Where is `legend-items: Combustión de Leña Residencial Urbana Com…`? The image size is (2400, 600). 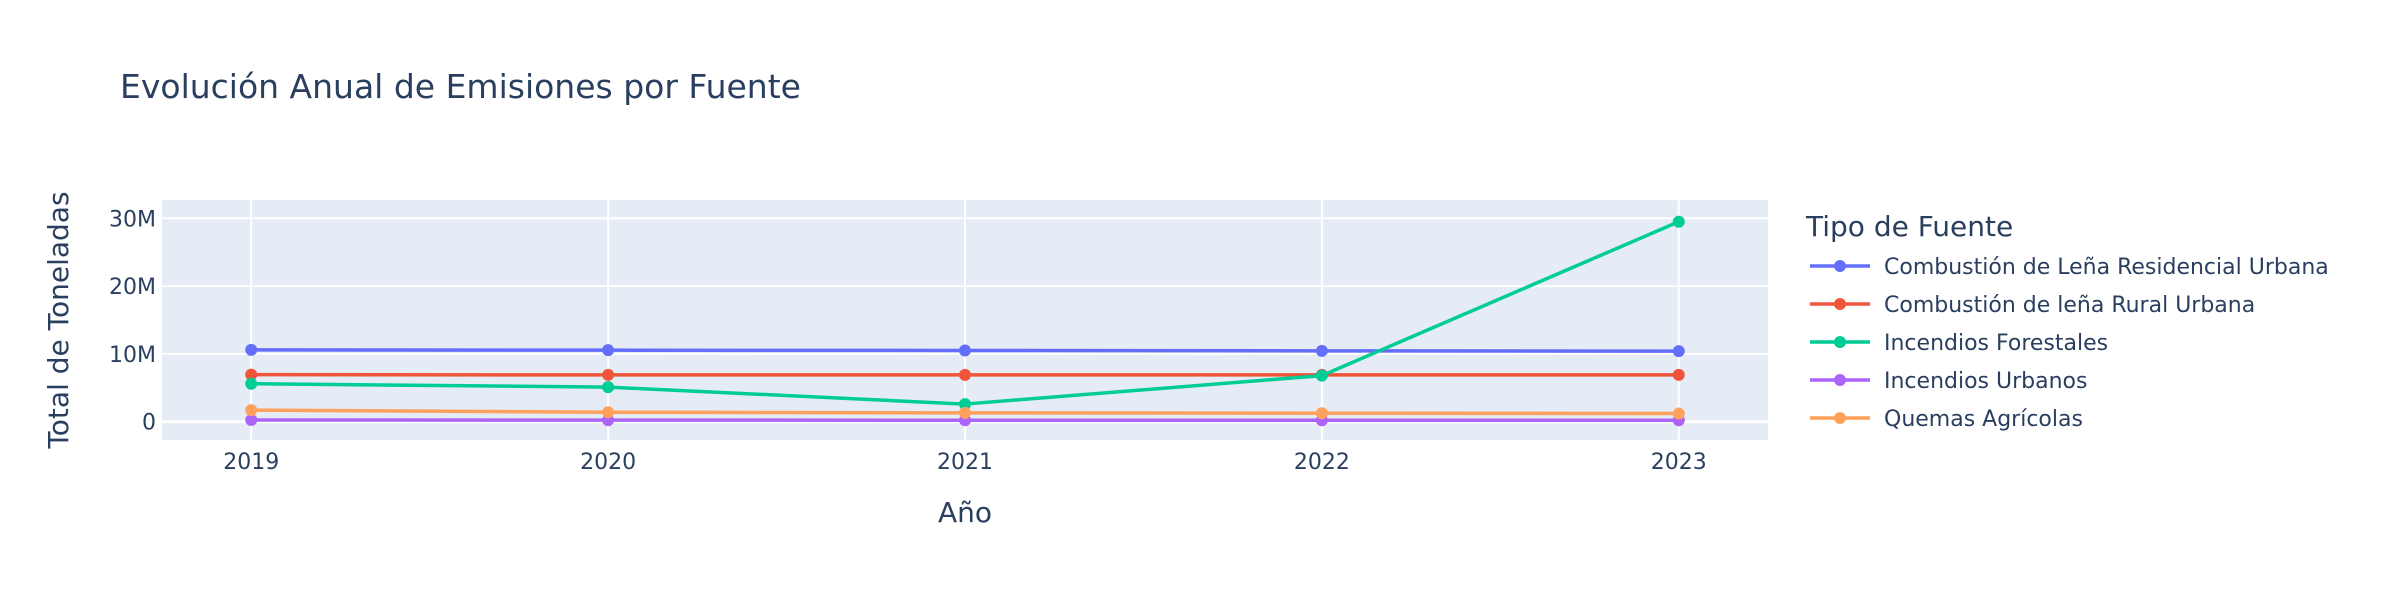 legend-items: Combustión de Leña Residencial Urbana Com… is located at coordinates (2069, 343).